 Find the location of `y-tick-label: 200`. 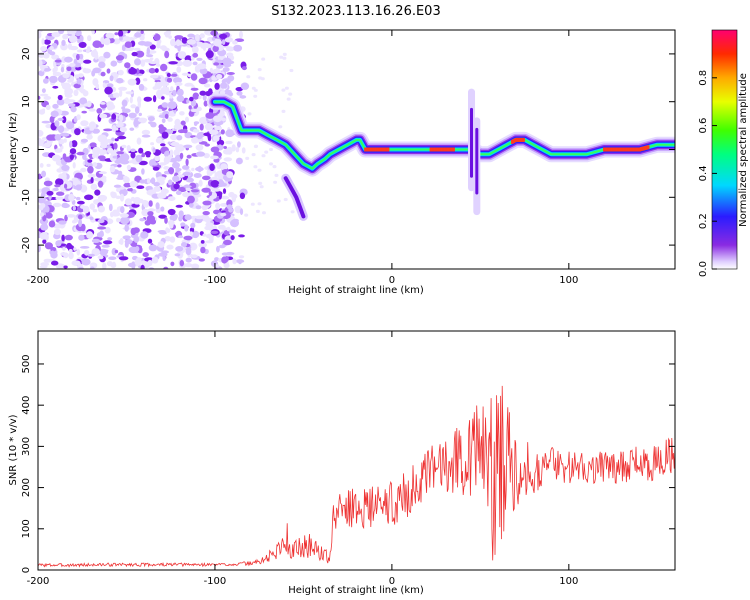

y-tick-label: 200 is located at coordinates (26, 487).